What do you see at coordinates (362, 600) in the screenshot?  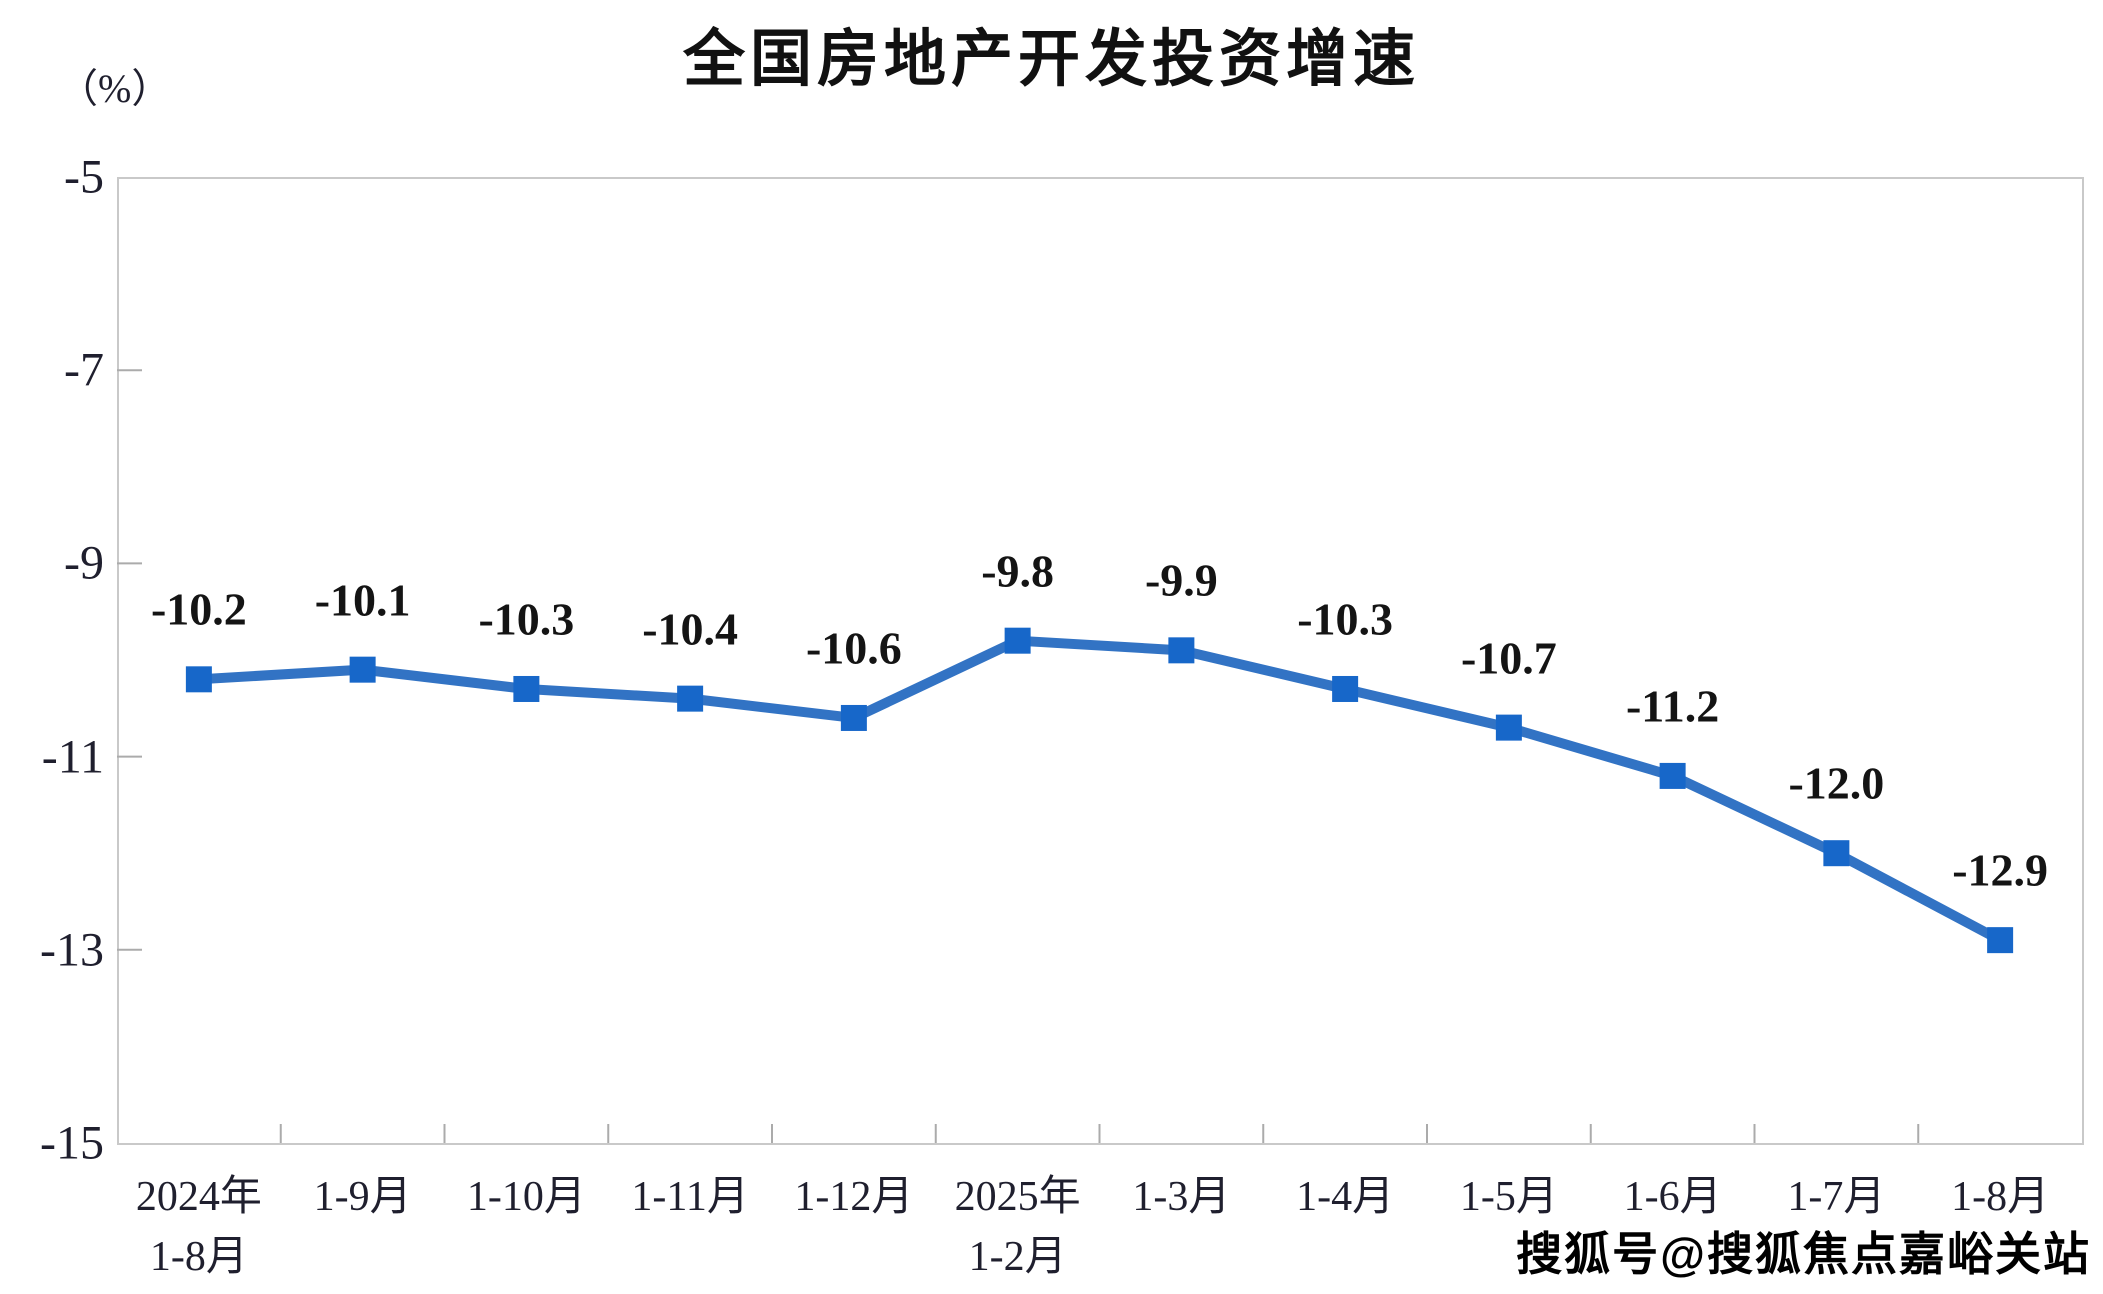 I see `data-label: -10.1` at bounding box center [362, 600].